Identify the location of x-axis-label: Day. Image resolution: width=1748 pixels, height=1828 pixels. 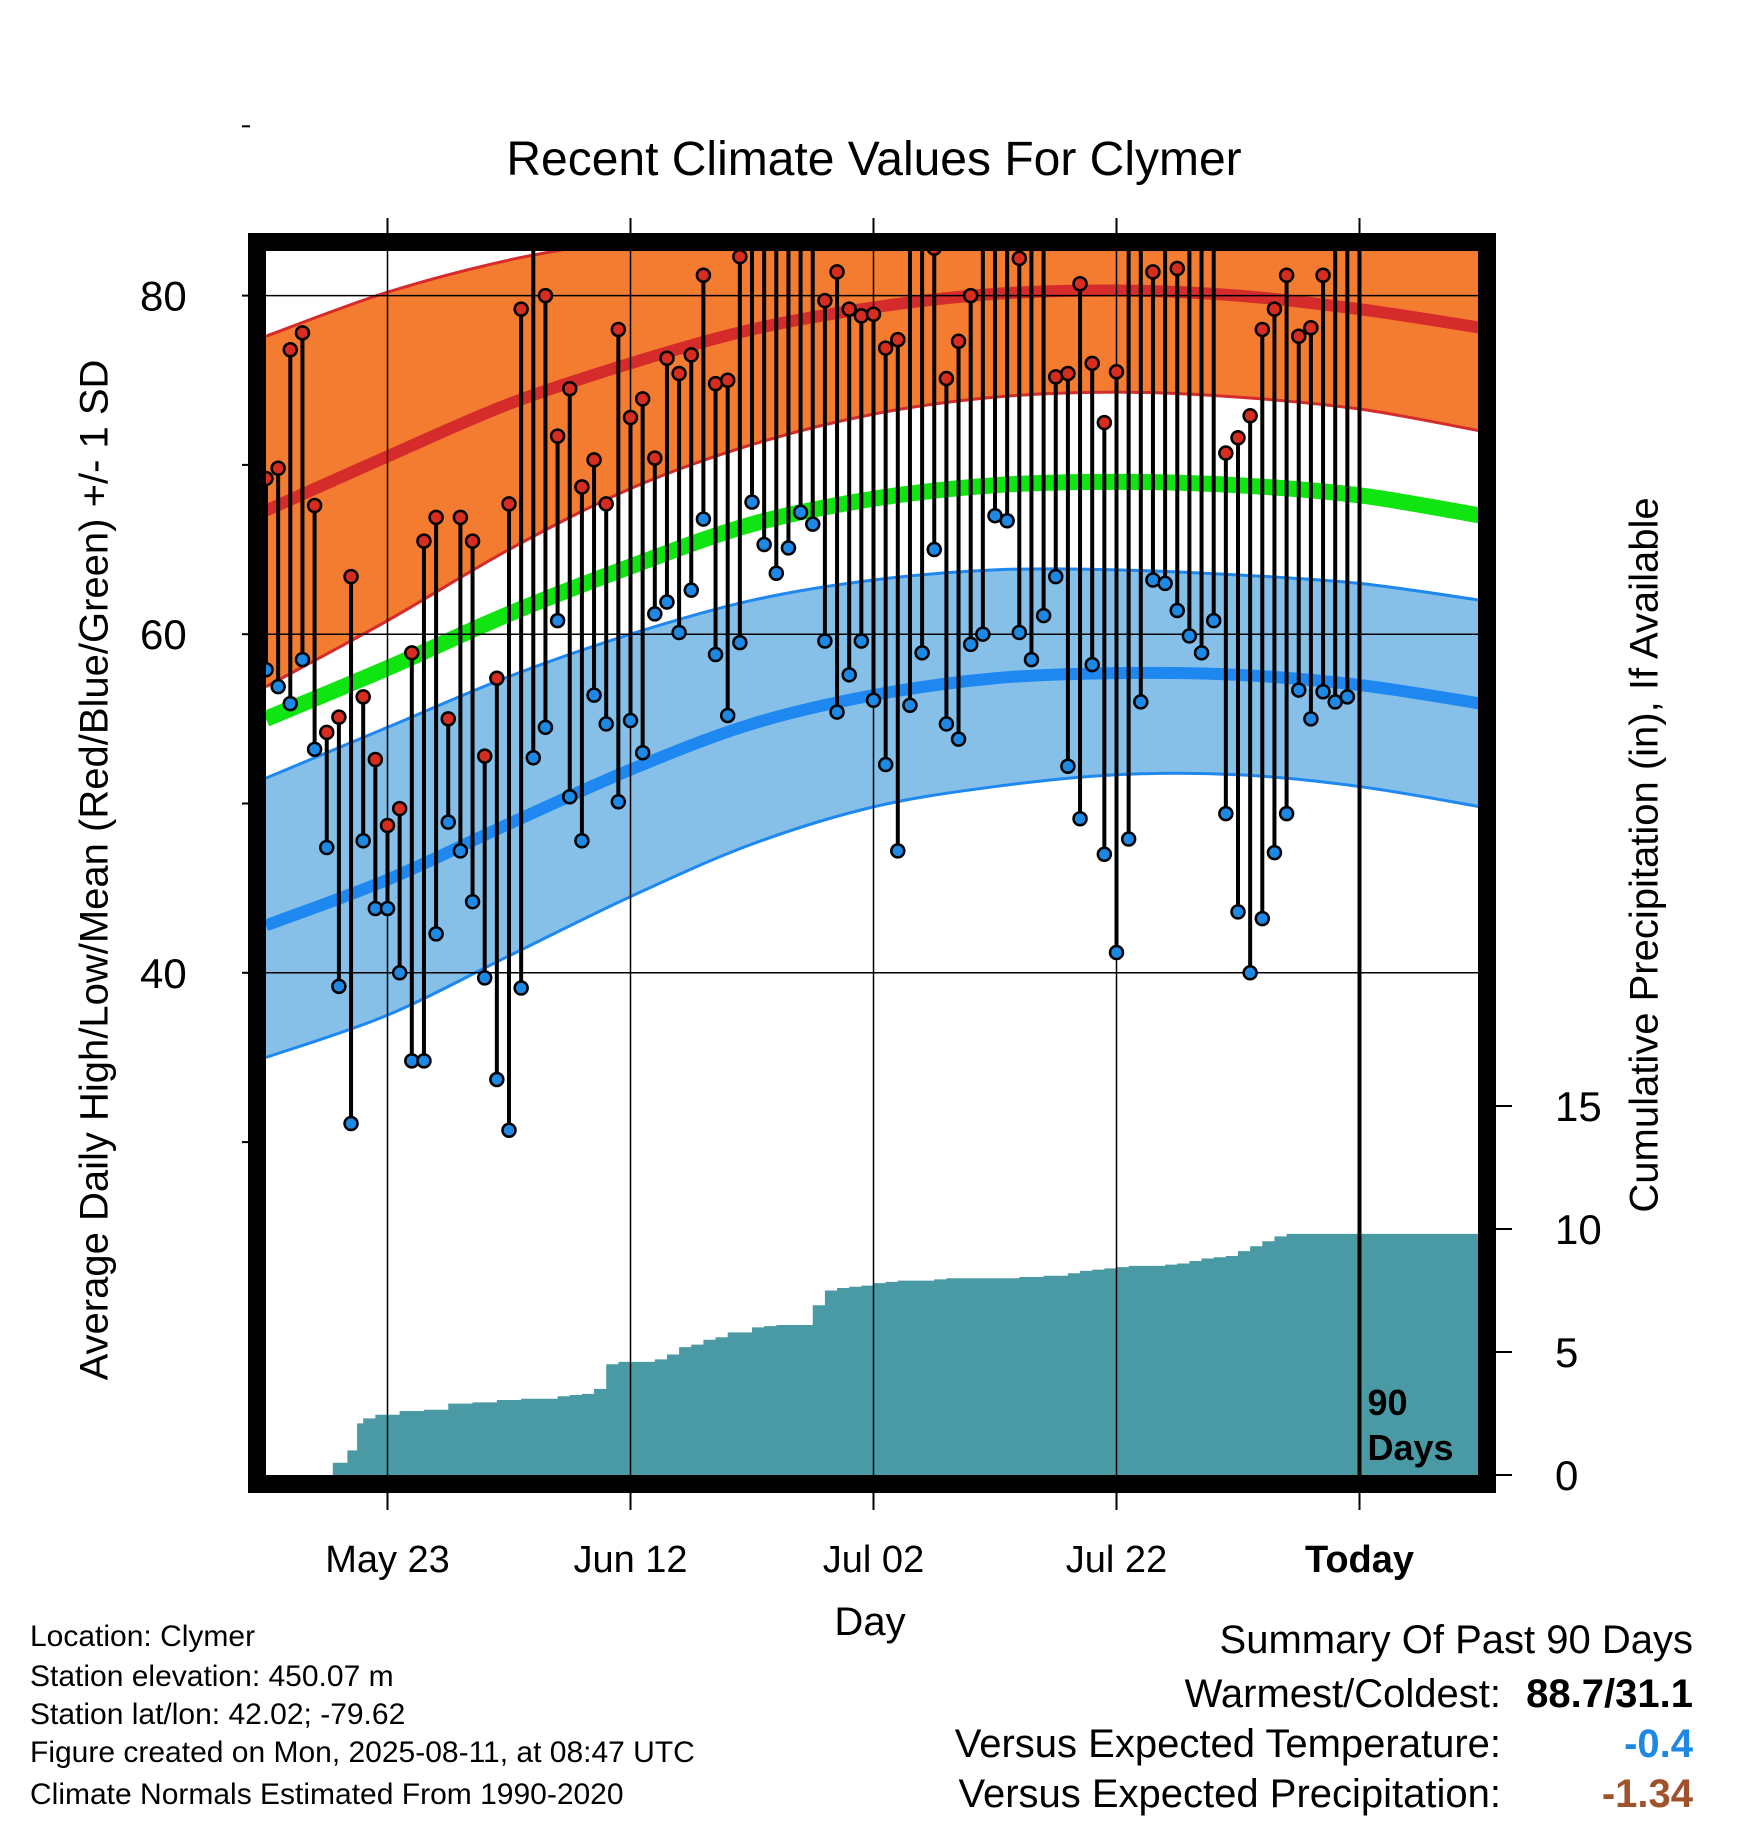
(870, 1622).